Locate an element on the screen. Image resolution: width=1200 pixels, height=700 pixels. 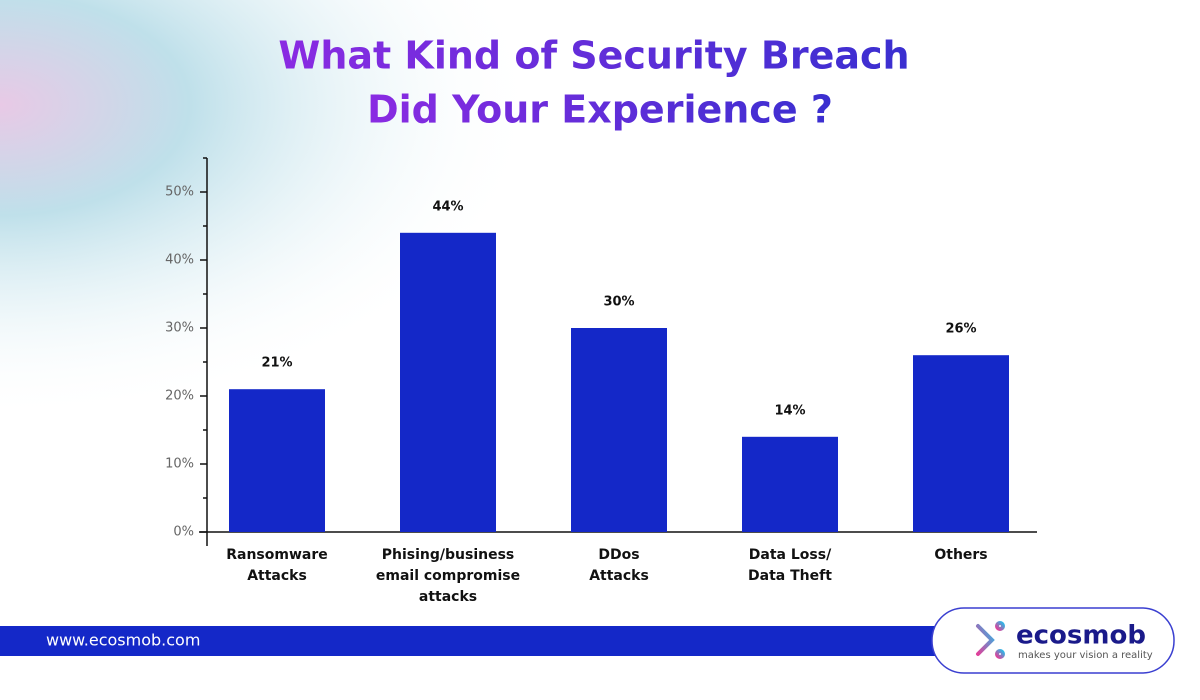
y-tick-label: 0% is located at coordinates (183, 532).